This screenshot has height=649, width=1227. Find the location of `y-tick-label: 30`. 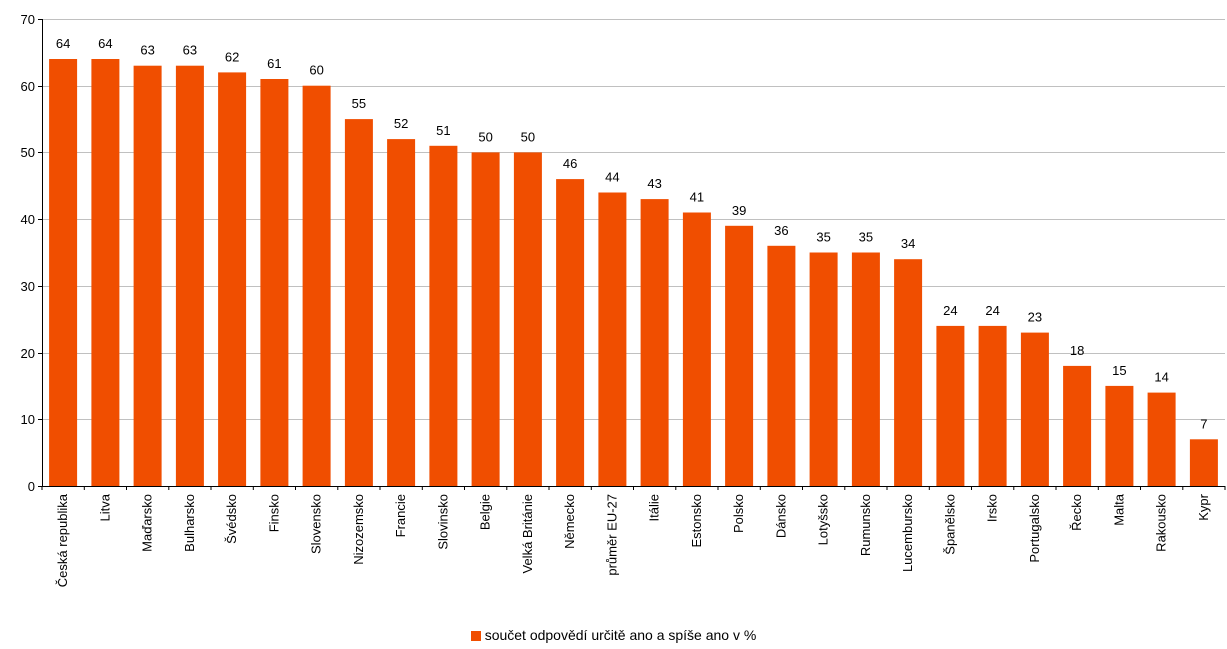

y-tick-label: 30 is located at coordinates (28, 286).